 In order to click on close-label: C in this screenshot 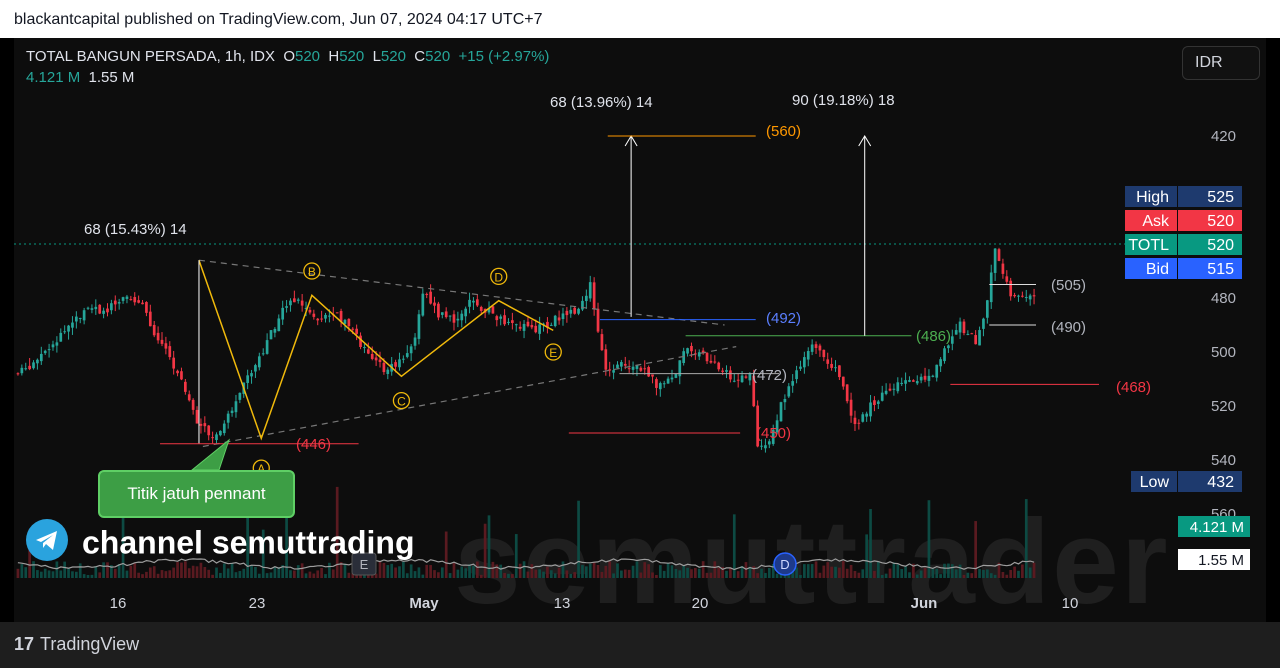, I will do `click(420, 56)`.